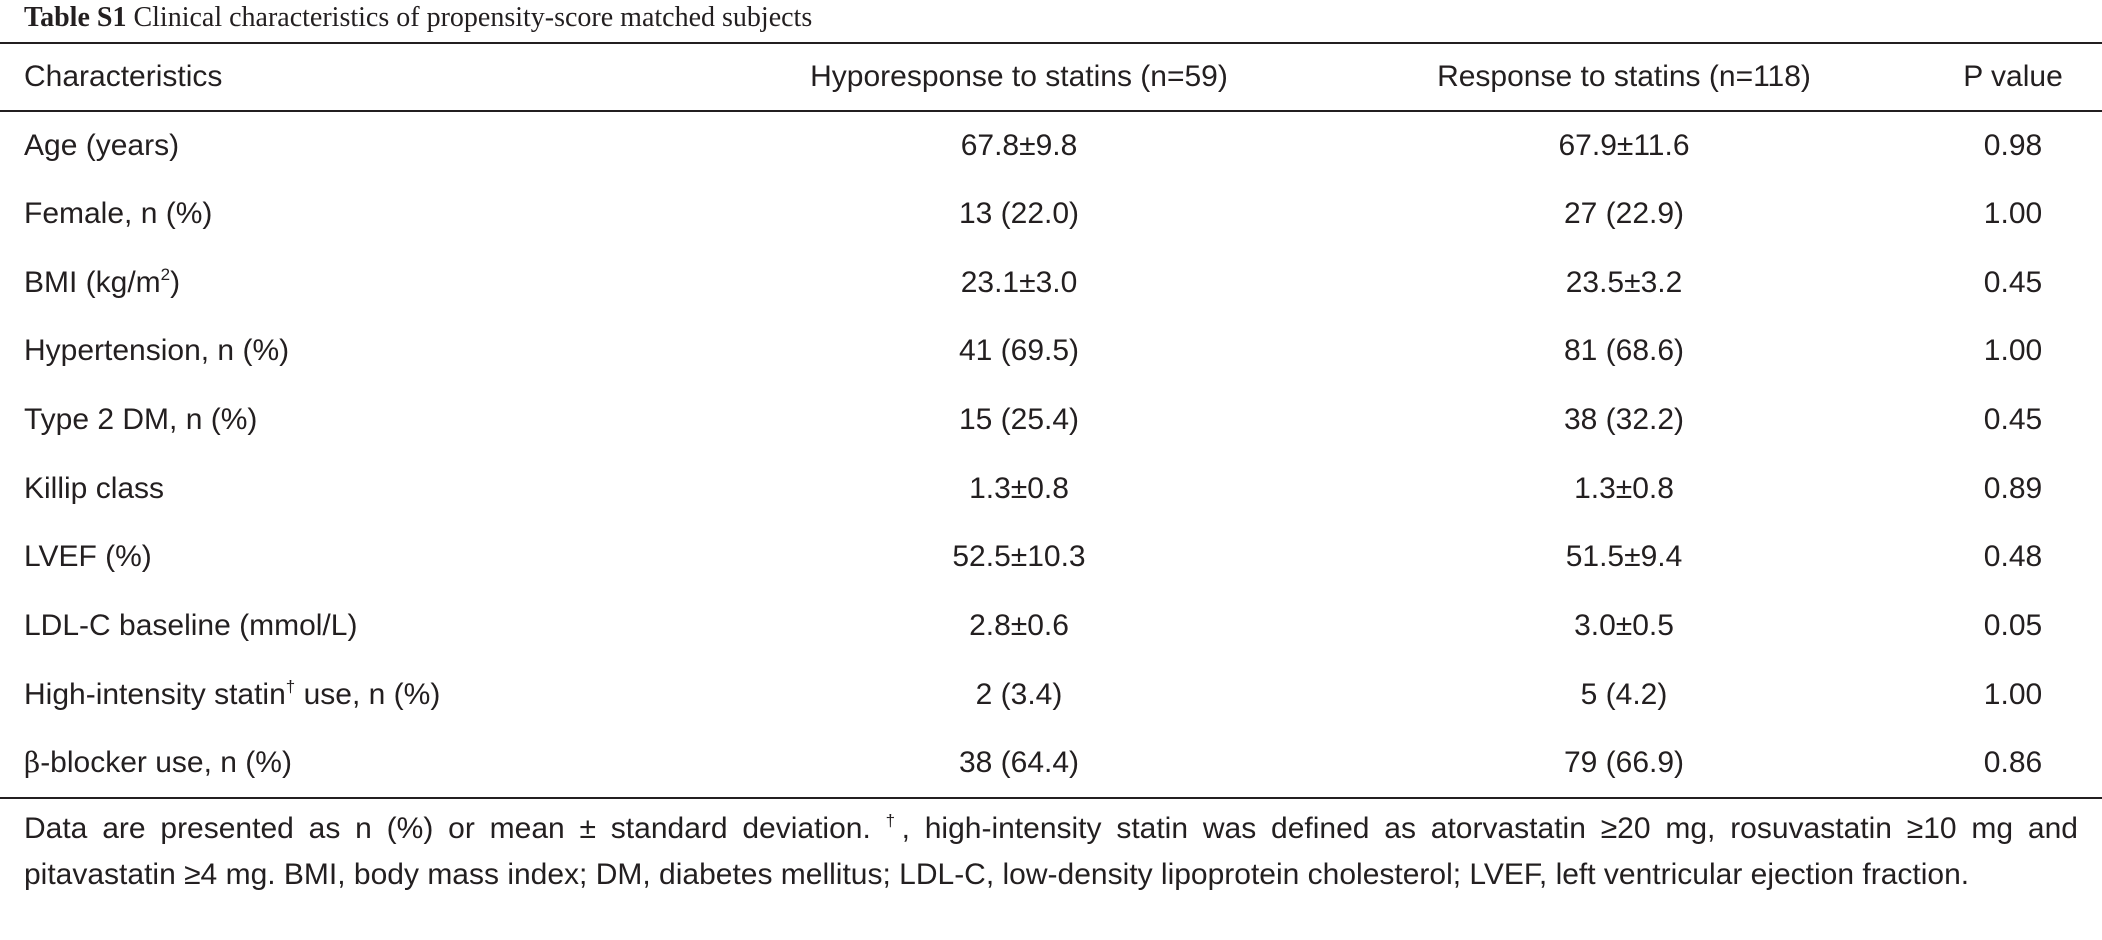 This screenshot has height=940, width=2102. I want to click on superscript: 2, so click(165, 274).